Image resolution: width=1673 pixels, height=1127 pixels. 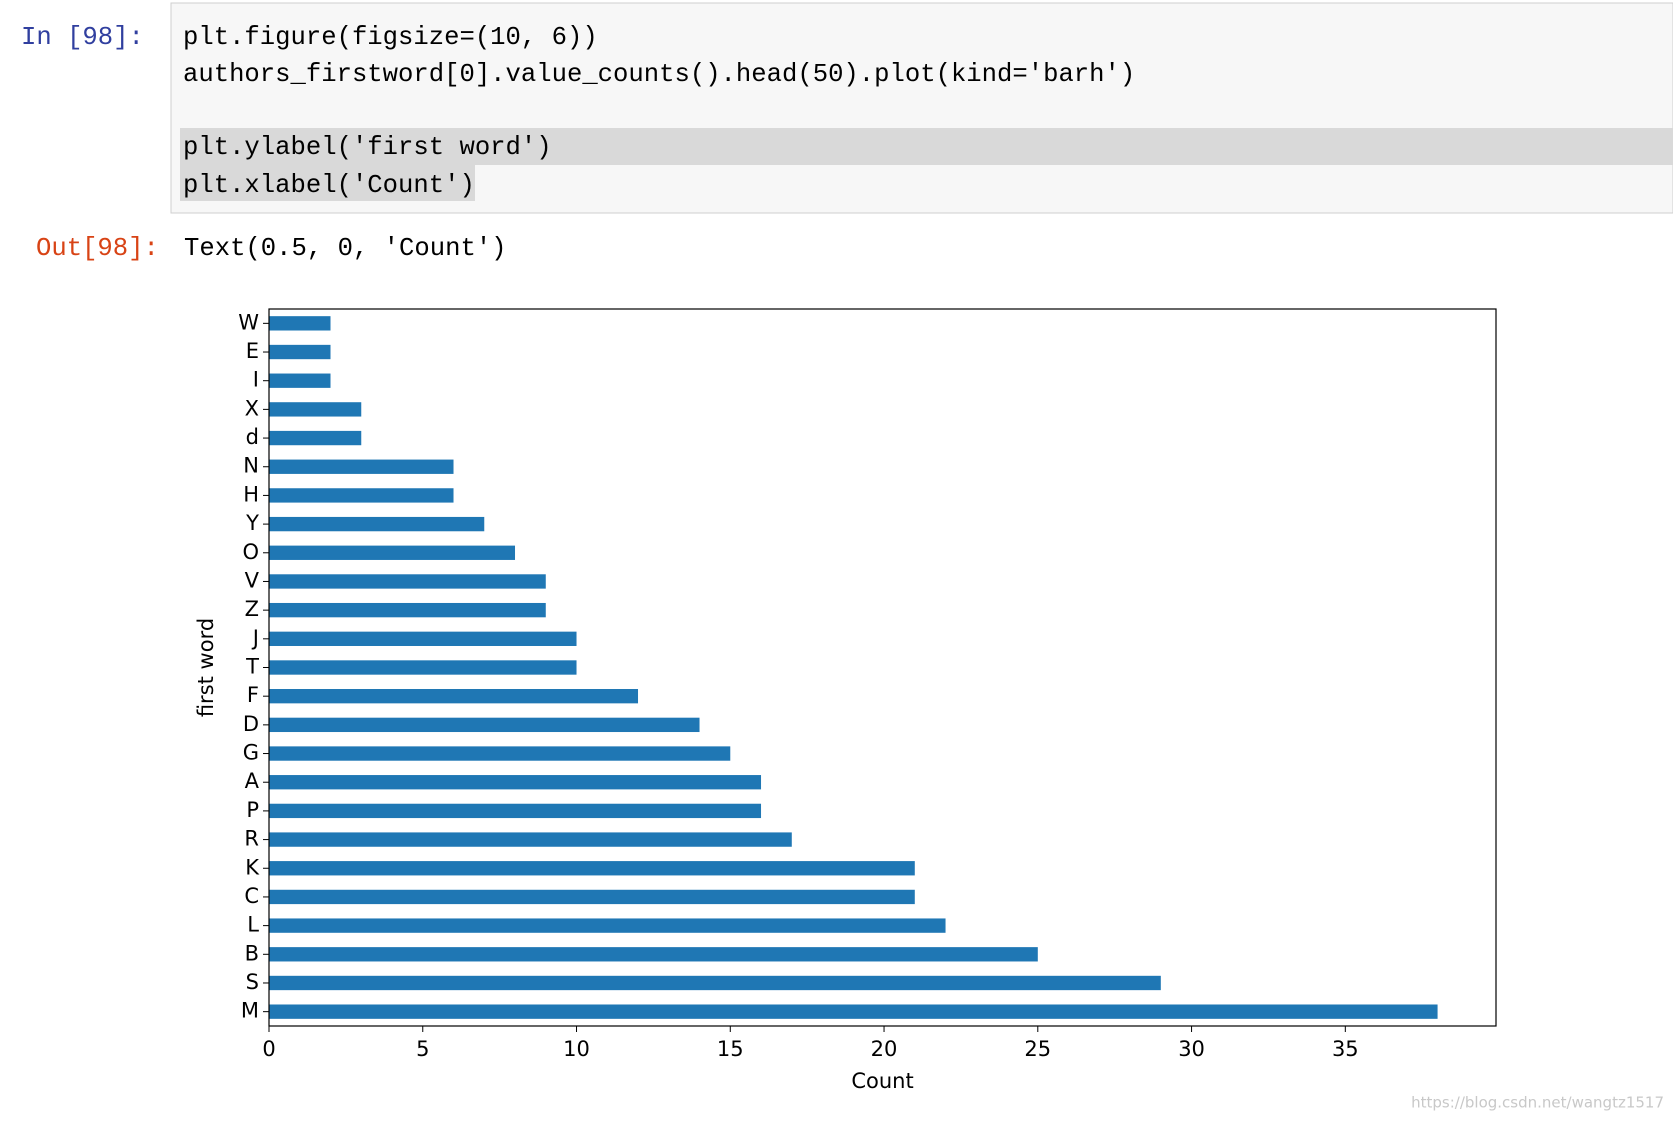 What do you see at coordinates (255, 638) in the screenshot?
I see `y-tick-label: J` at bounding box center [255, 638].